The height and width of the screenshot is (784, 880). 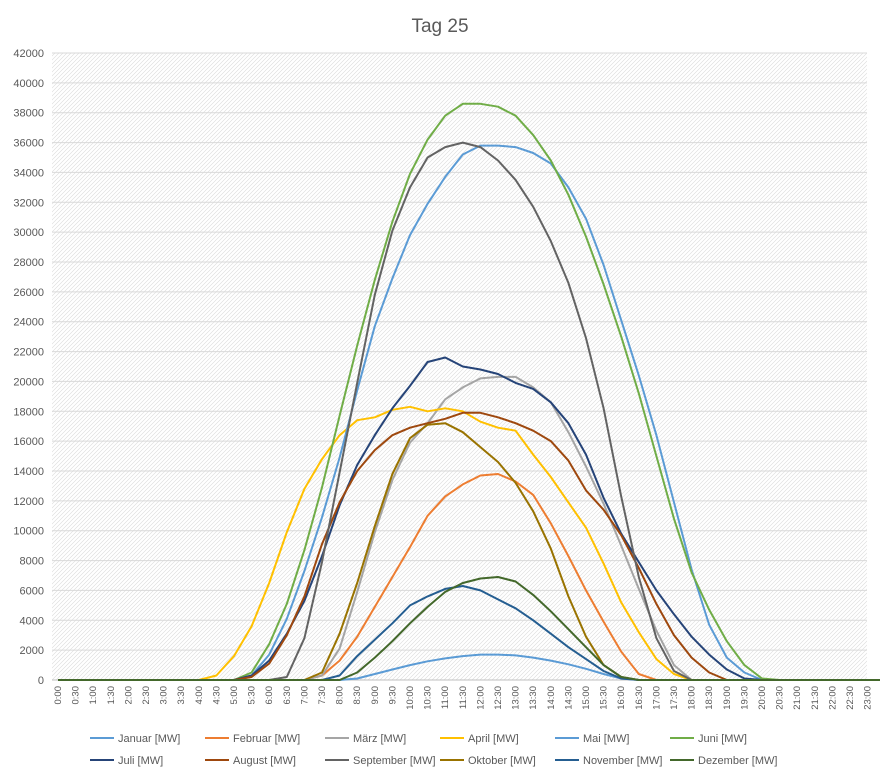 I want to click on x-tick-label: 6:00, so click(x=269, y=695).